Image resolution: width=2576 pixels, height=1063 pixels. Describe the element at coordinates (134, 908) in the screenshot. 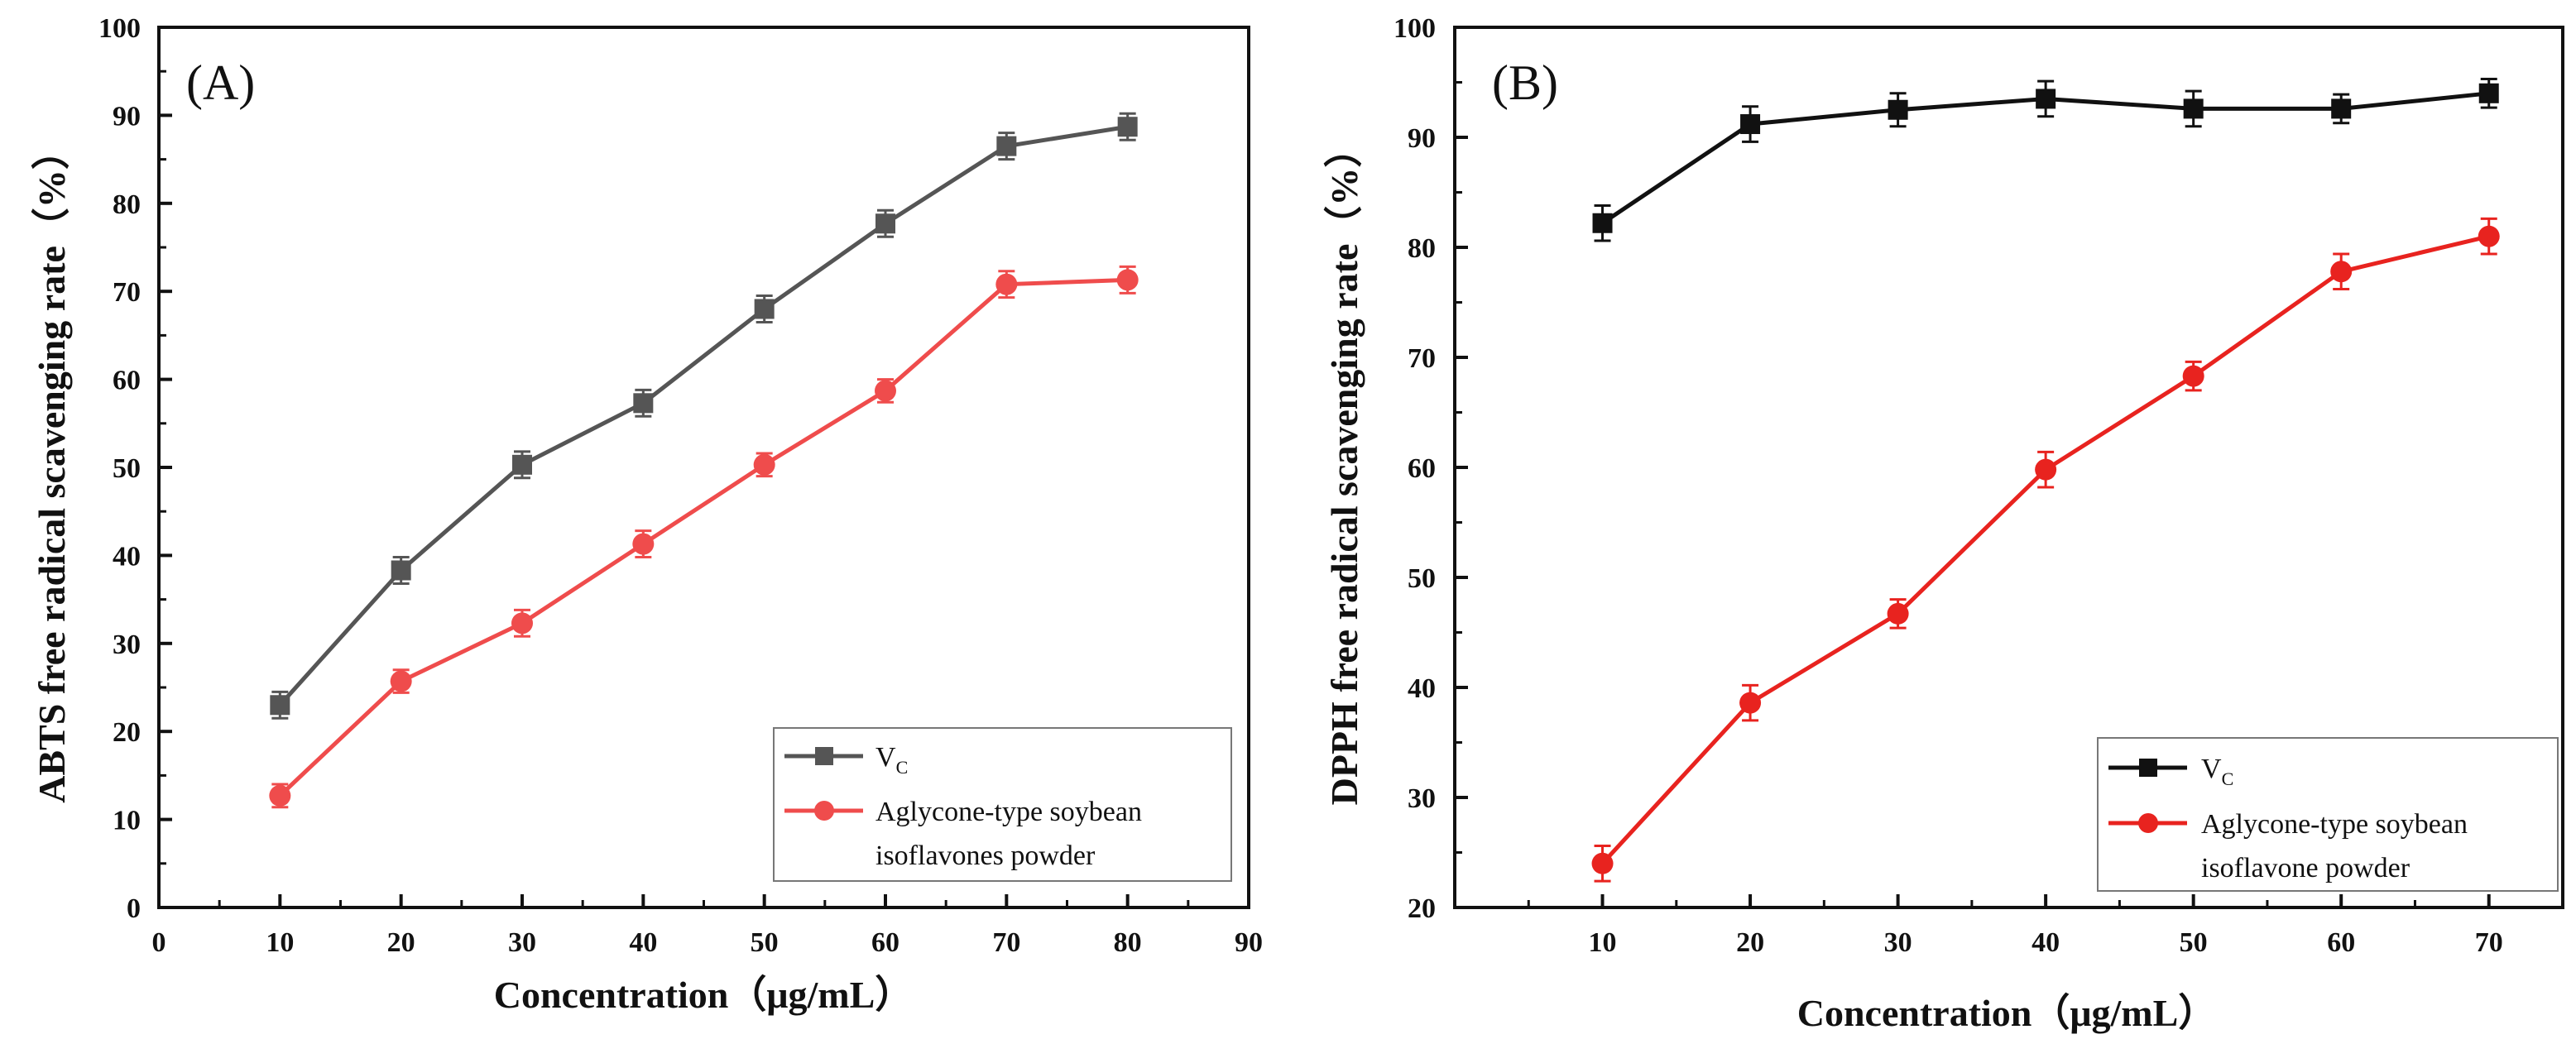

I see `y-tick-label: 0` at that location.